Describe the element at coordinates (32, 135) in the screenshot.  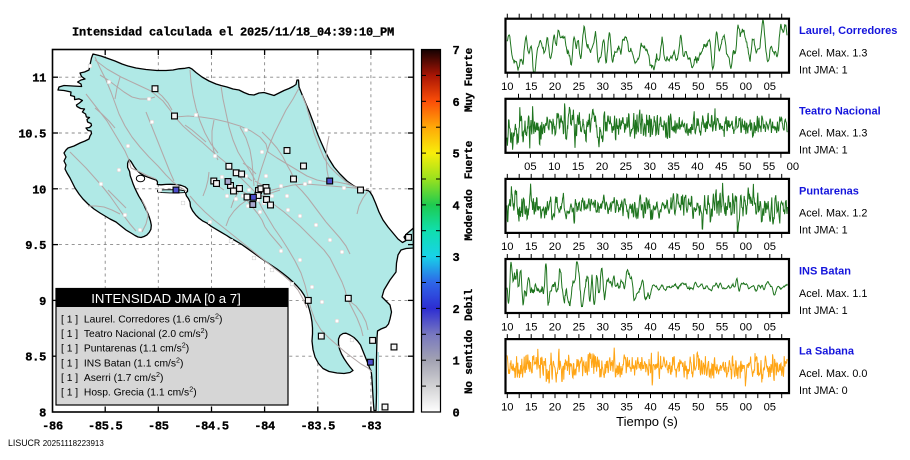
I see `svg-text: 10.5` at that location.